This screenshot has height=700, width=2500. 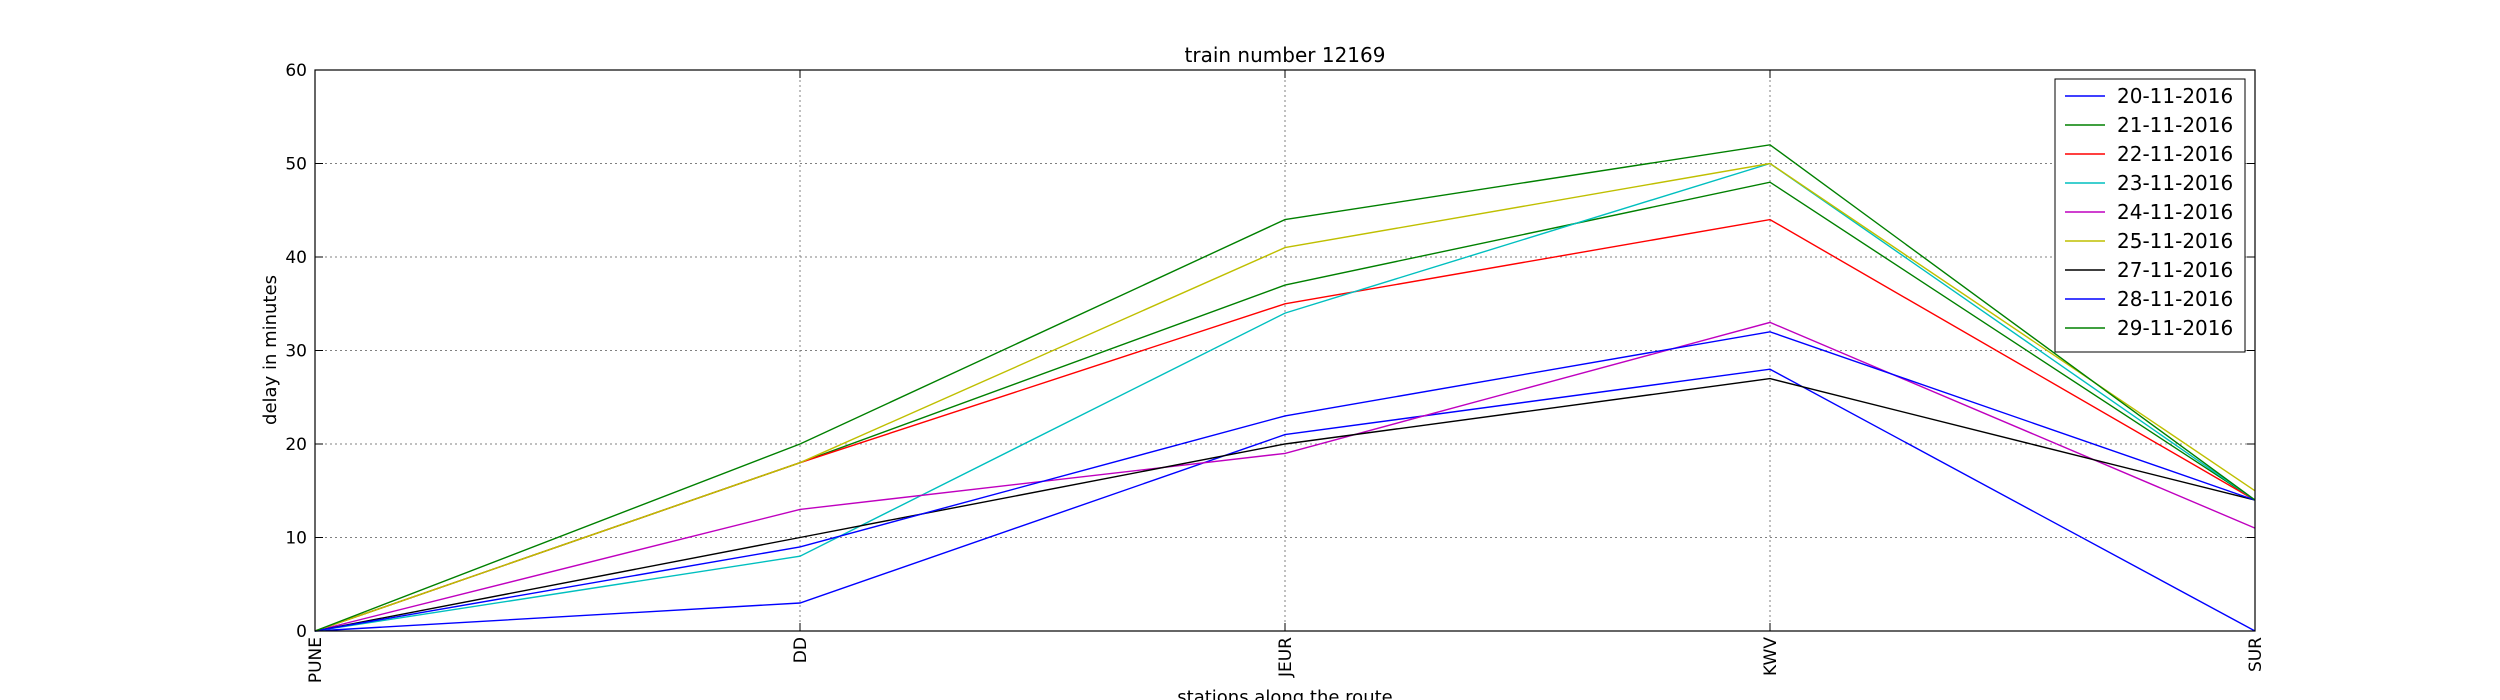 What do you see at coordinates (2256, 654) in the screenshot?
I see `x-tick-label: SUR` at bounding box center [2256, 654].